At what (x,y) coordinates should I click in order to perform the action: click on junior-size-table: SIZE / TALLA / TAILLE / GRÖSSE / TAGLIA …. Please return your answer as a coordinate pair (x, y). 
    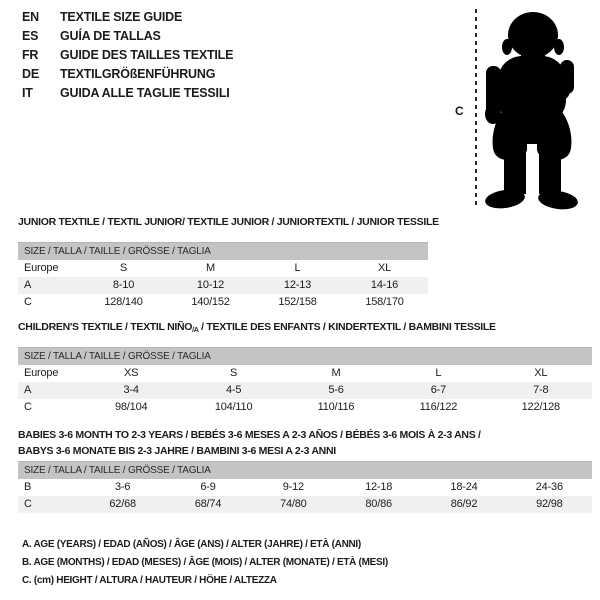
    Looking at the image, I should click on (223, 276).